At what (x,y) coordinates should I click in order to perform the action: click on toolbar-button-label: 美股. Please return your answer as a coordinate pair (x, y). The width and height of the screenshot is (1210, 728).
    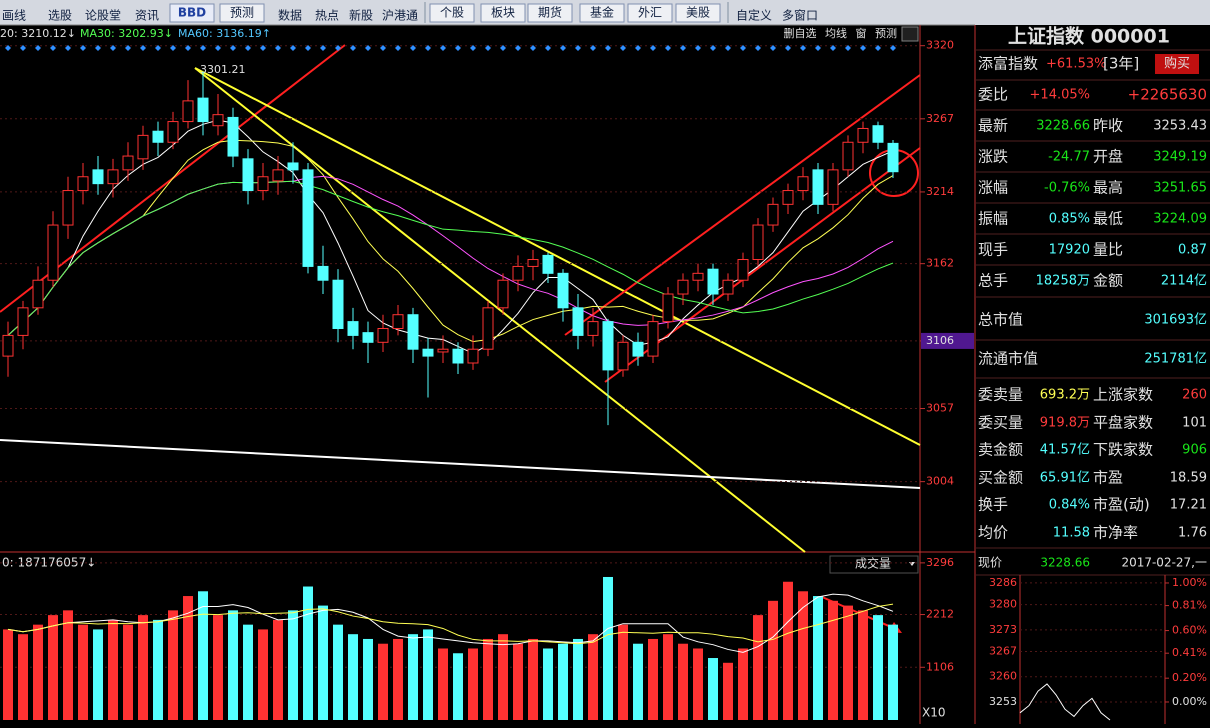
    Looking at the image, I should click on (698, 13).